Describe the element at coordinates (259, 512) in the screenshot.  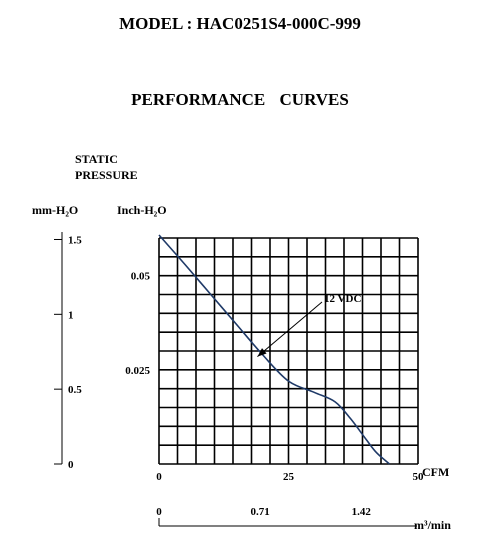
I see `cmm-tick-label: 0.71` at that location.